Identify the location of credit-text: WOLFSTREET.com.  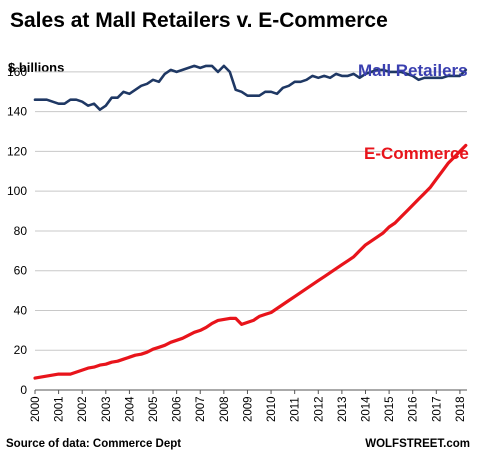
(417, 444).